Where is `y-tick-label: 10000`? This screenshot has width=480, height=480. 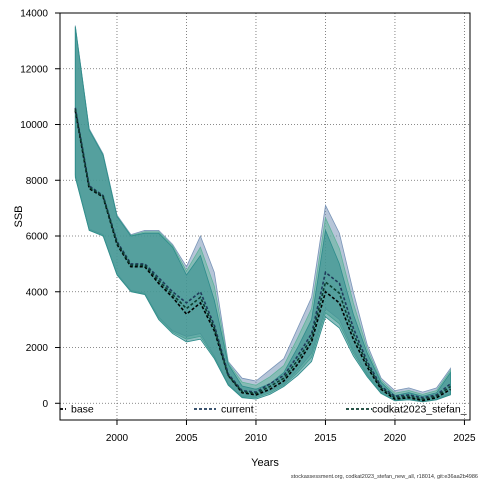
y-tick-label: 10000 is located at coordinates (34, 125).